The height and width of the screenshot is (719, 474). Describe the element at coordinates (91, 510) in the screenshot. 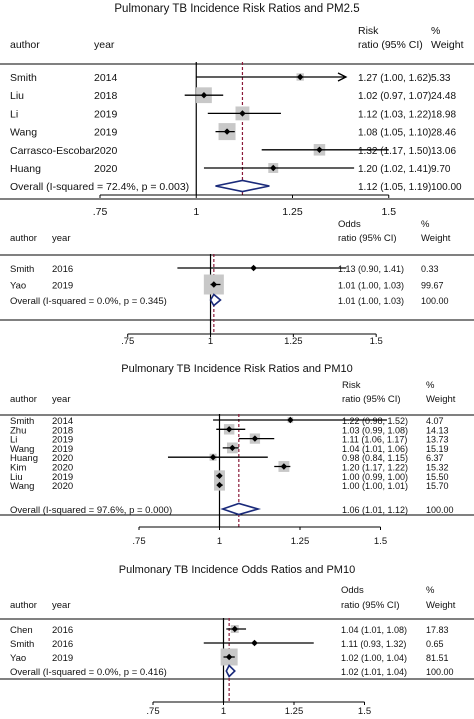

I see `overall-label: Overall (I-squared = 97.6%, p = 0.000)` at that location.